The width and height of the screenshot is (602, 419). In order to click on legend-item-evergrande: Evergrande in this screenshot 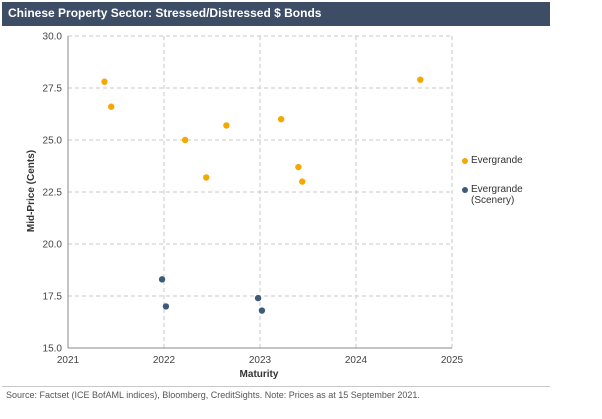, I will do `click(492, 160)`.